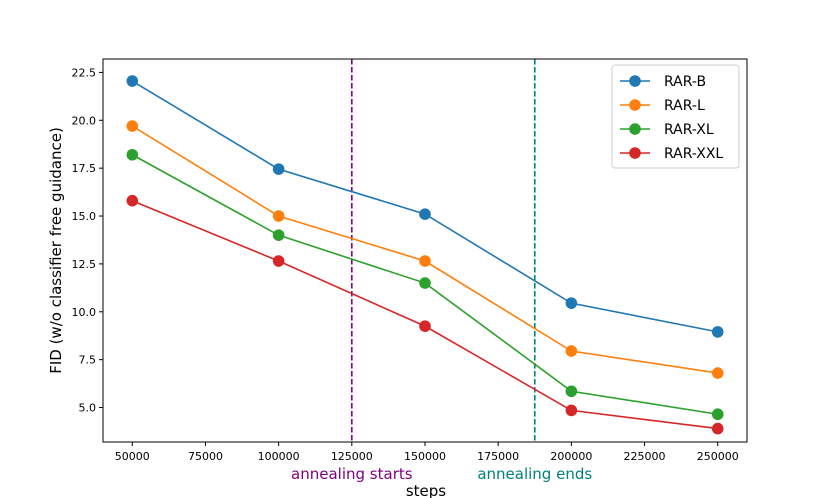  Describe the element at coordinates (84, 120) in the screenshot. I see `y-tick-label: 20.0` at that location.